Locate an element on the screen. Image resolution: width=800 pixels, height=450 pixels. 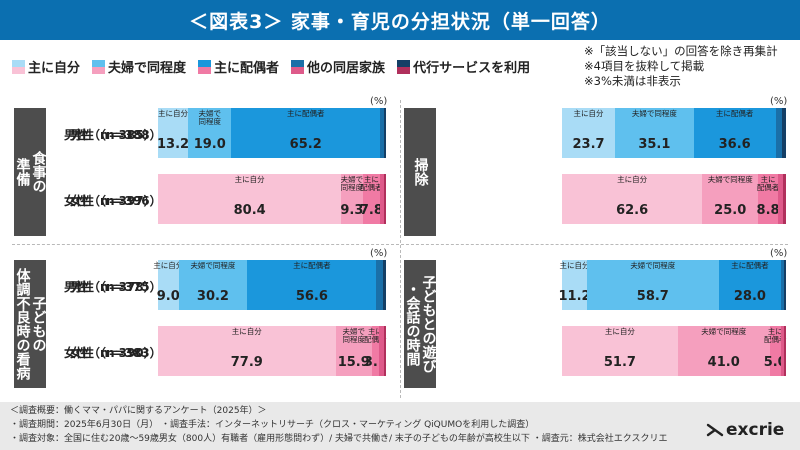
category-label: 食事の 準備 is located at coordinates (30, 172).